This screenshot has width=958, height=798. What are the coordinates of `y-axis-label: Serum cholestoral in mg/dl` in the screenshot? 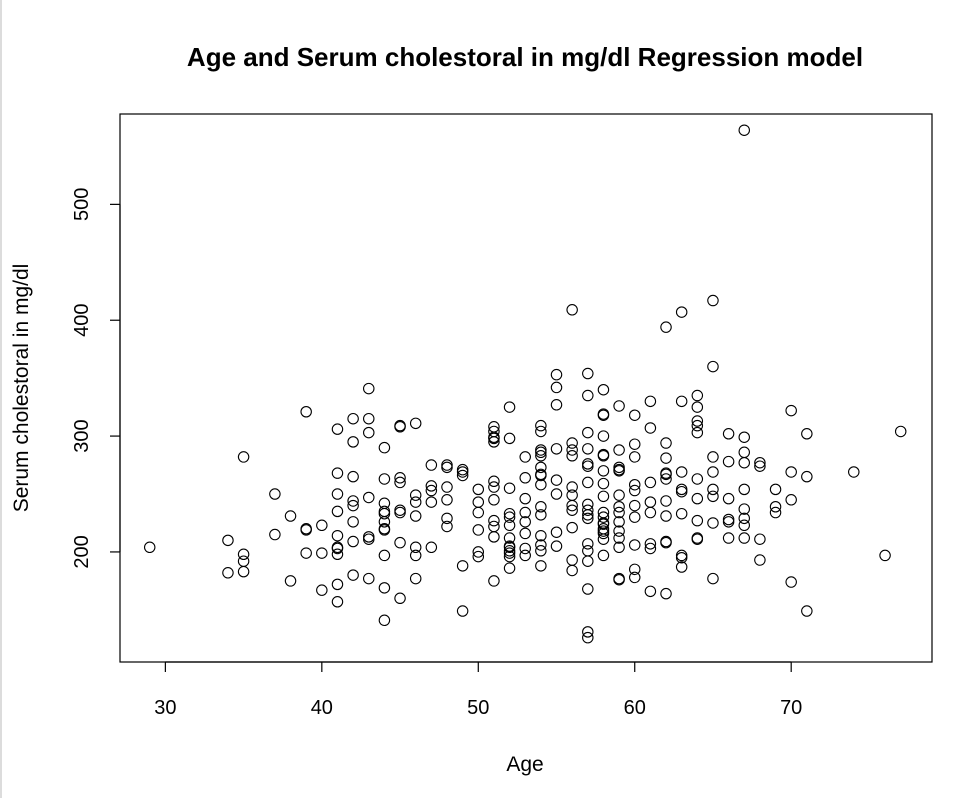 It's located at (21, 388).